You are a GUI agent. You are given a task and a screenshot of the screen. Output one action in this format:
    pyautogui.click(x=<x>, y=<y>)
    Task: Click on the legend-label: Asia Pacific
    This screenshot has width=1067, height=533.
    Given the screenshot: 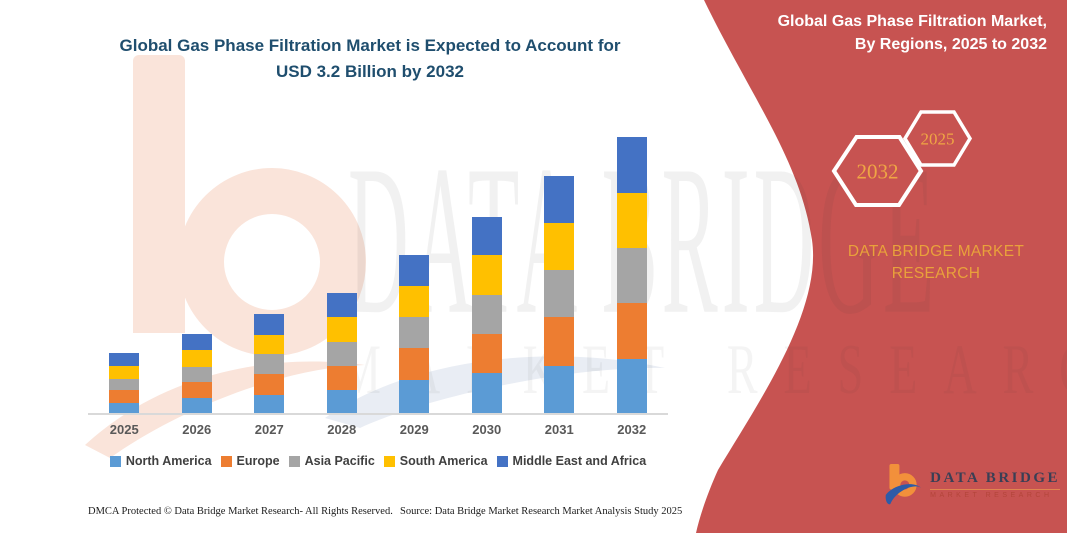 What is the action you would take?
    pyautogui.click(x=339, y=461)
    